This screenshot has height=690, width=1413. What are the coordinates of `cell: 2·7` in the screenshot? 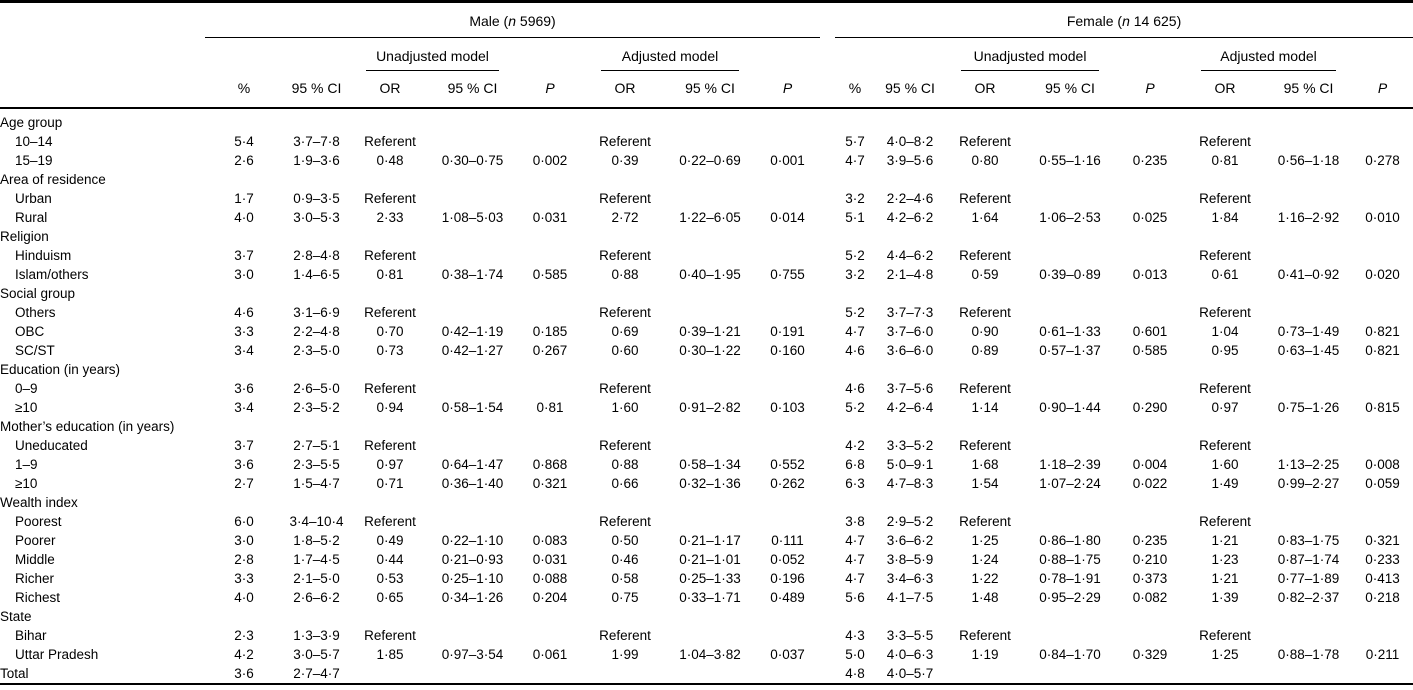 It's located at (244, 483).